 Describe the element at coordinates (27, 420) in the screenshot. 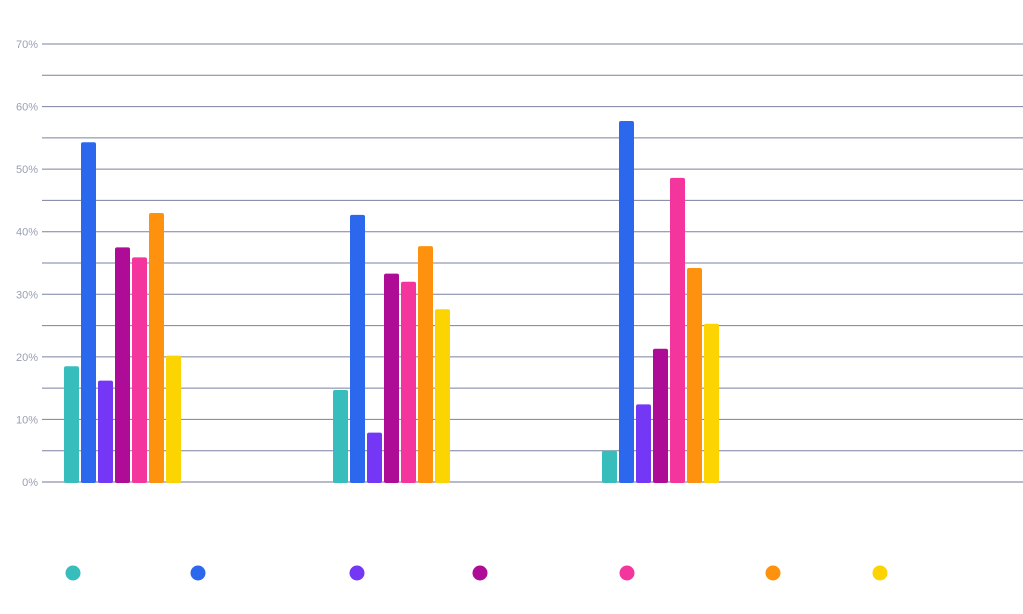

I see `y-tick-label: 10%` at that location.